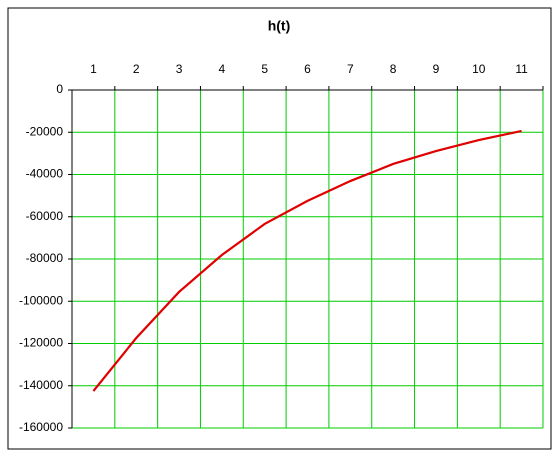 The image size is (559, 457). Describe the element at coordinates (264, 69) in the screenshot. I see `x-tick-label: 5` at that location.